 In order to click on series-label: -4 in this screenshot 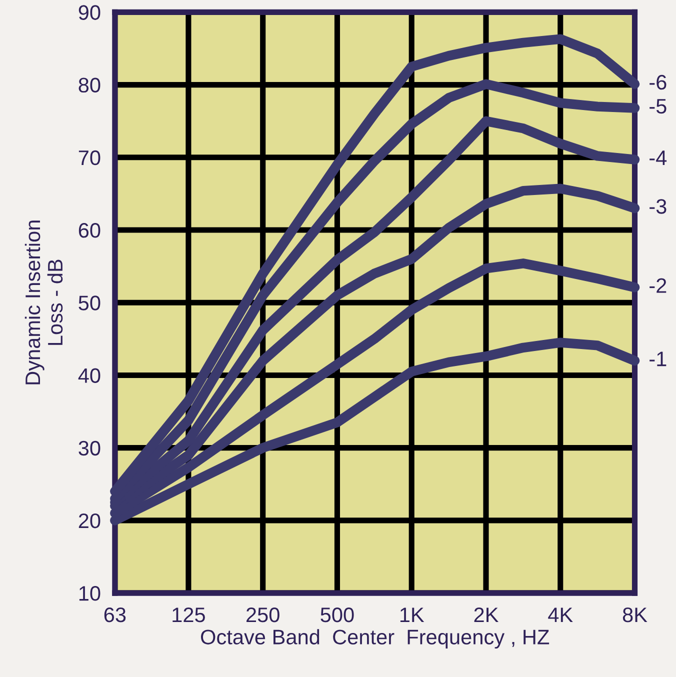, I will do `click(658, 157)`.